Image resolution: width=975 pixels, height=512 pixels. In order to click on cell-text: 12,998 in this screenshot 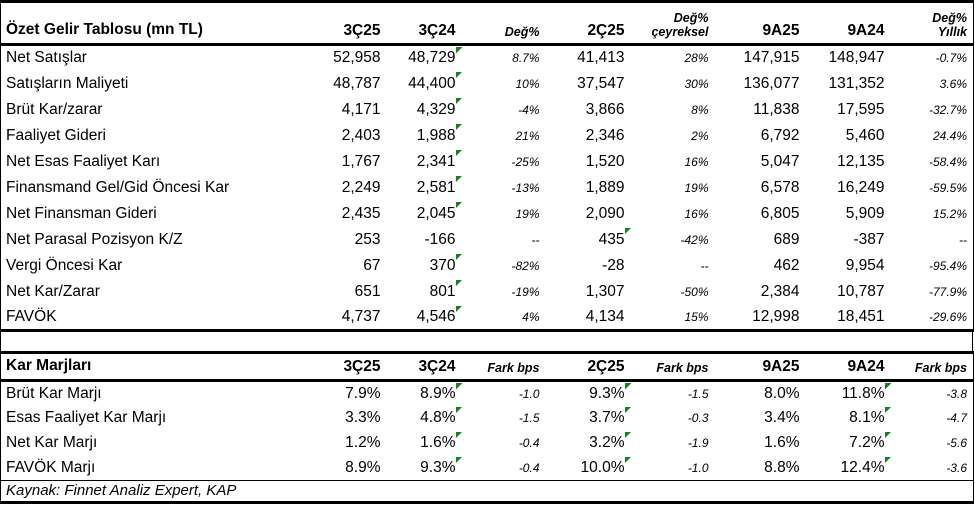, I will do `click(776, 316)`.